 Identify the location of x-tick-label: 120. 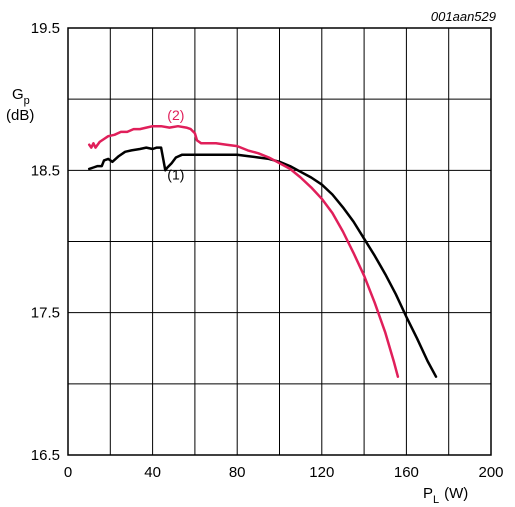
(321, 472).